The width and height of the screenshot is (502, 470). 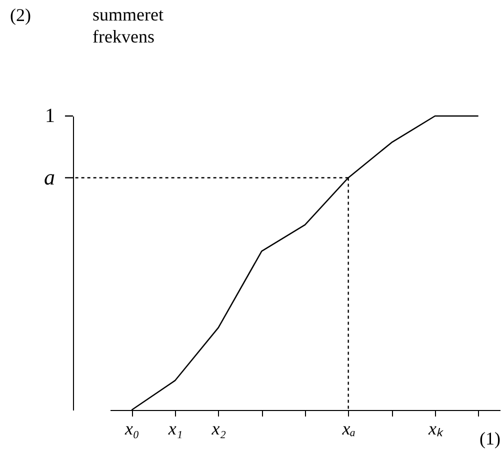 What do you see at coordinates (132, 428) in the screenshot?
I see `x-tick-label: x₀` at bounding box center [132, 428].